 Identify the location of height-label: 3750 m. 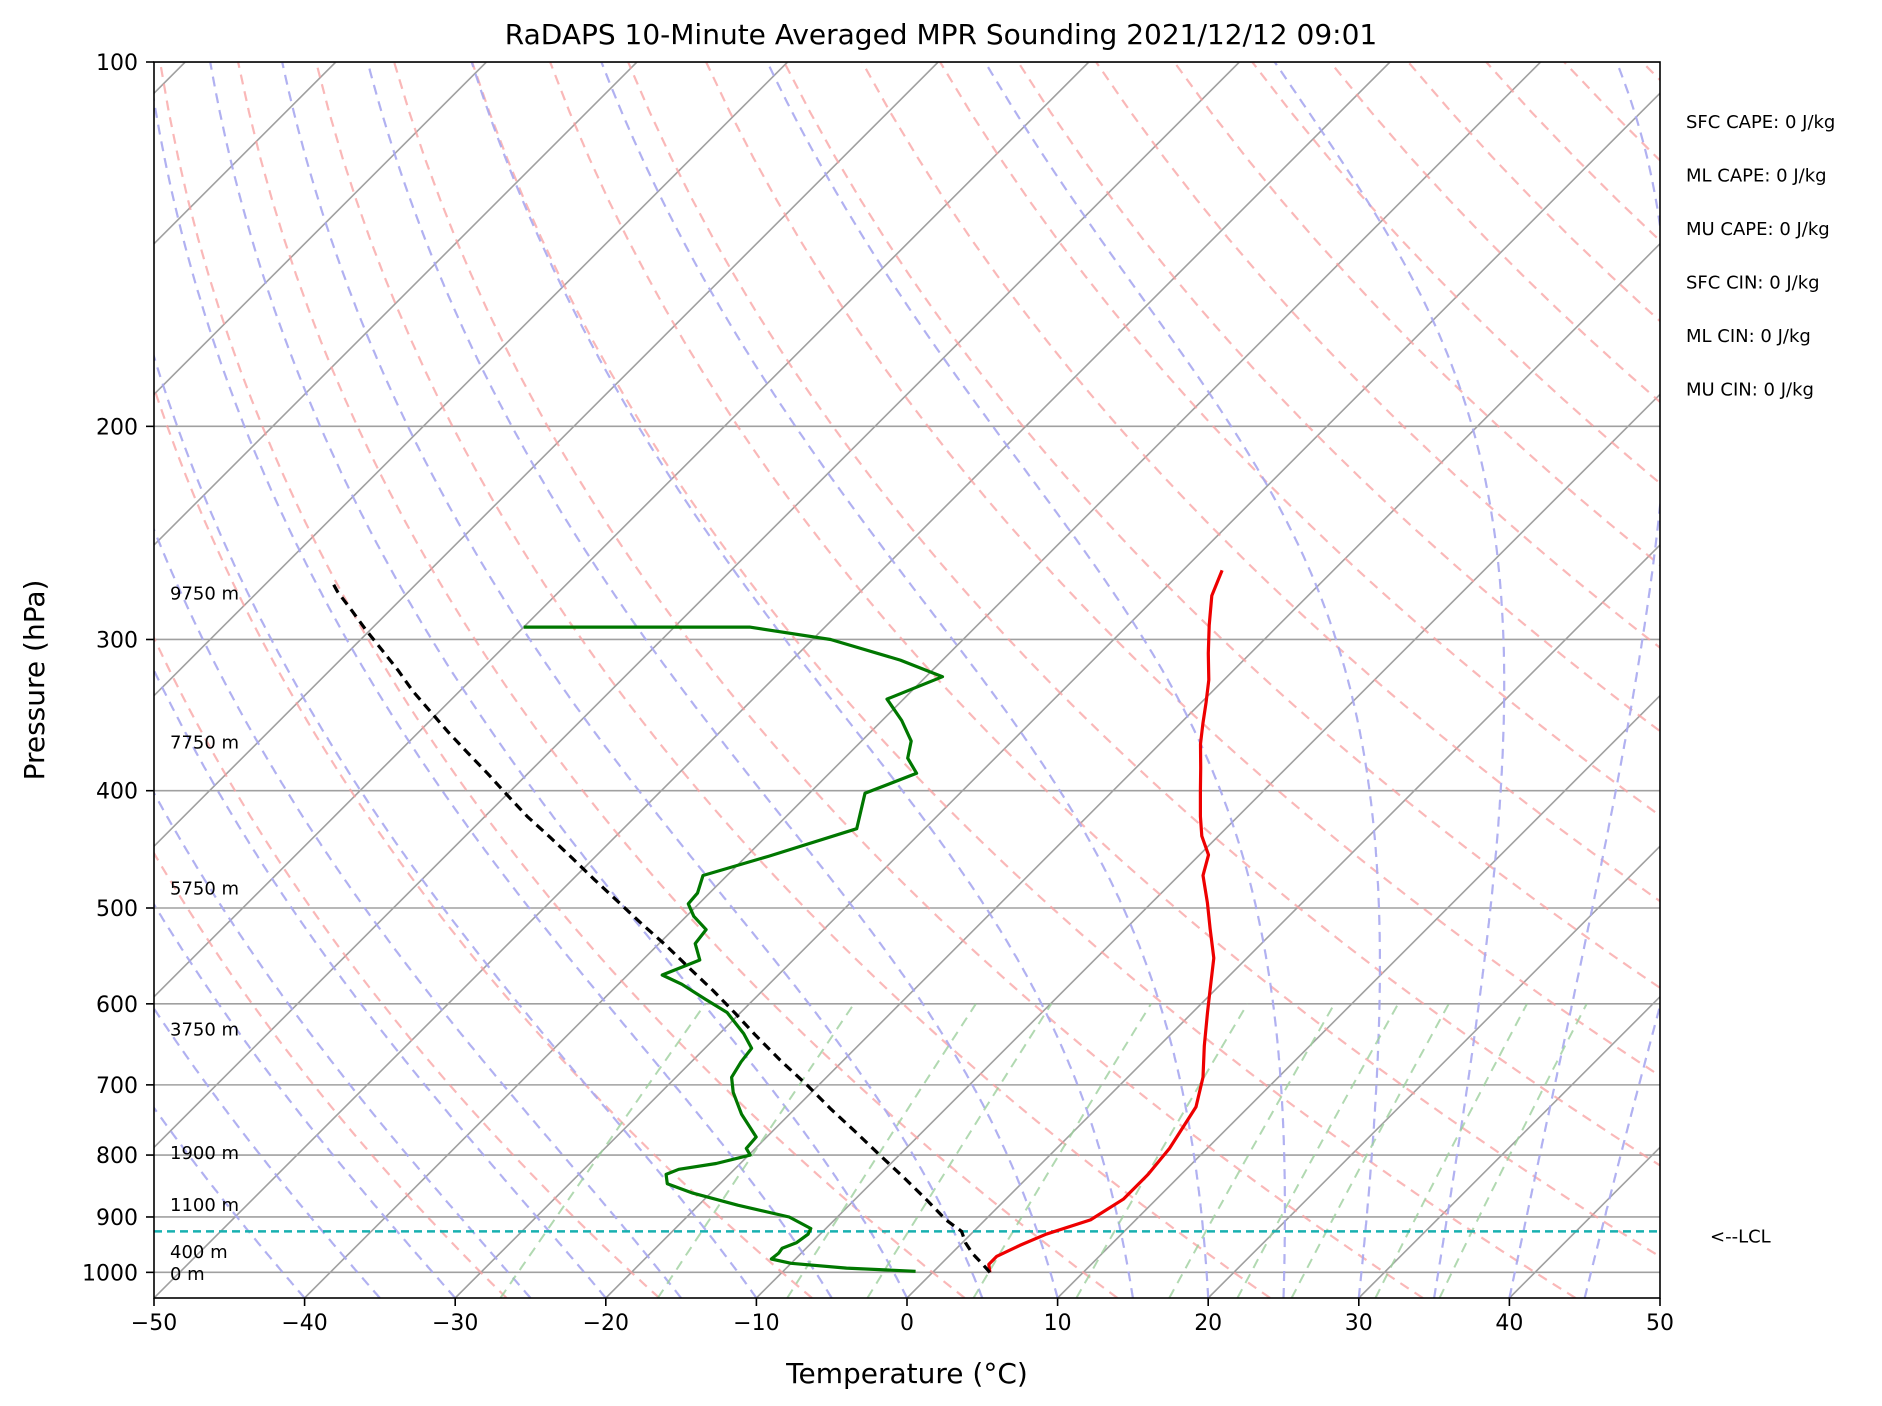
(204, 1029).